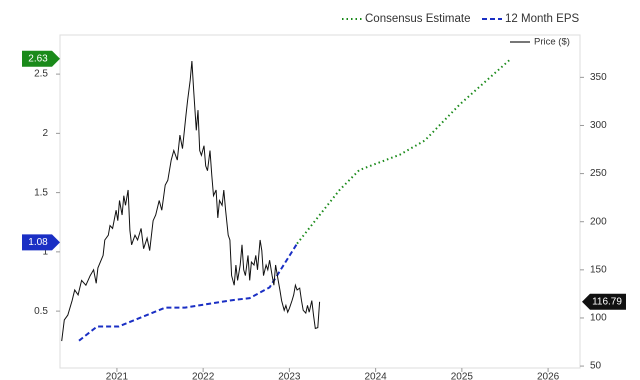 The width and height of the screenshot is (640, 380). I want to click on x-tick-label: 2021, so click(117, 376).